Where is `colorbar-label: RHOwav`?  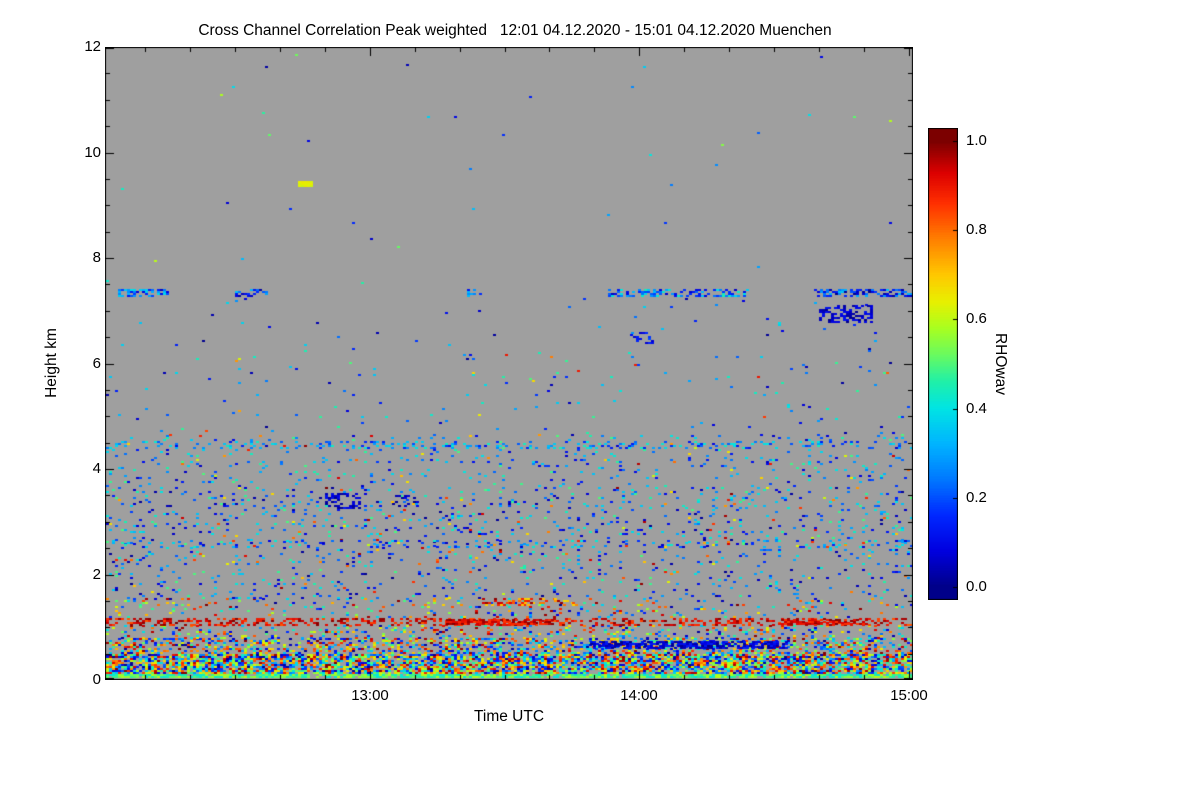
colorbar-label: RHOwav is located at coordinates (1000, 364).